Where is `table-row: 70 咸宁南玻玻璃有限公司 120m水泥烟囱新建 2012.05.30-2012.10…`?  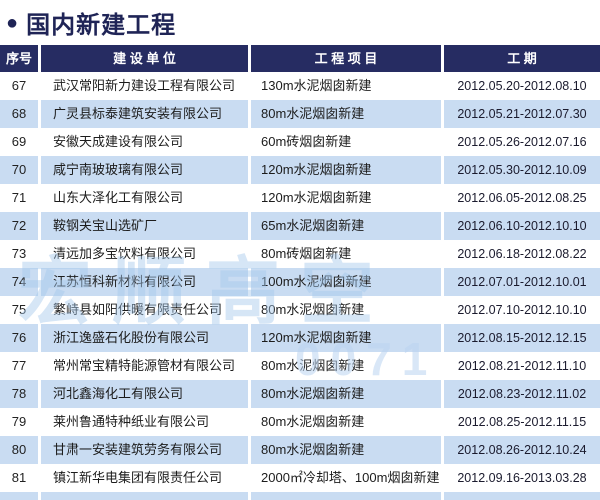 table-row: 70 咸宁南玻玻璃有限公司 120m水泥烟囱新建 2012.05.30-2012.10… is located at coordinates (300, 170).